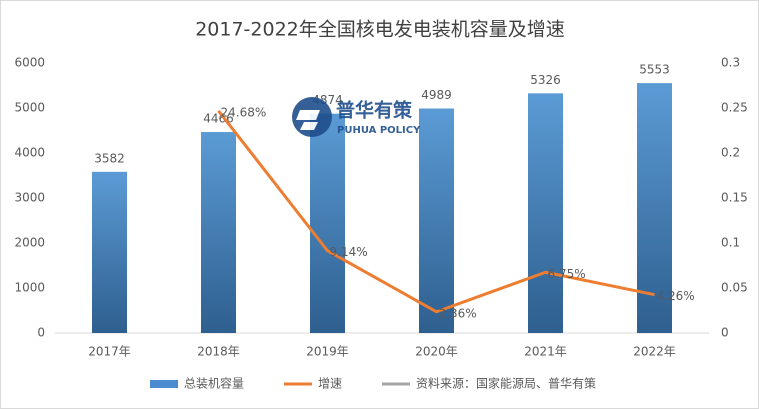 This screenshot has width=759, height=409. What do you see at coordinates (379, 130) in the screenshot?
I see `watermark-subtitle: PUHUA POLICY` at bounding box center [379, 130].